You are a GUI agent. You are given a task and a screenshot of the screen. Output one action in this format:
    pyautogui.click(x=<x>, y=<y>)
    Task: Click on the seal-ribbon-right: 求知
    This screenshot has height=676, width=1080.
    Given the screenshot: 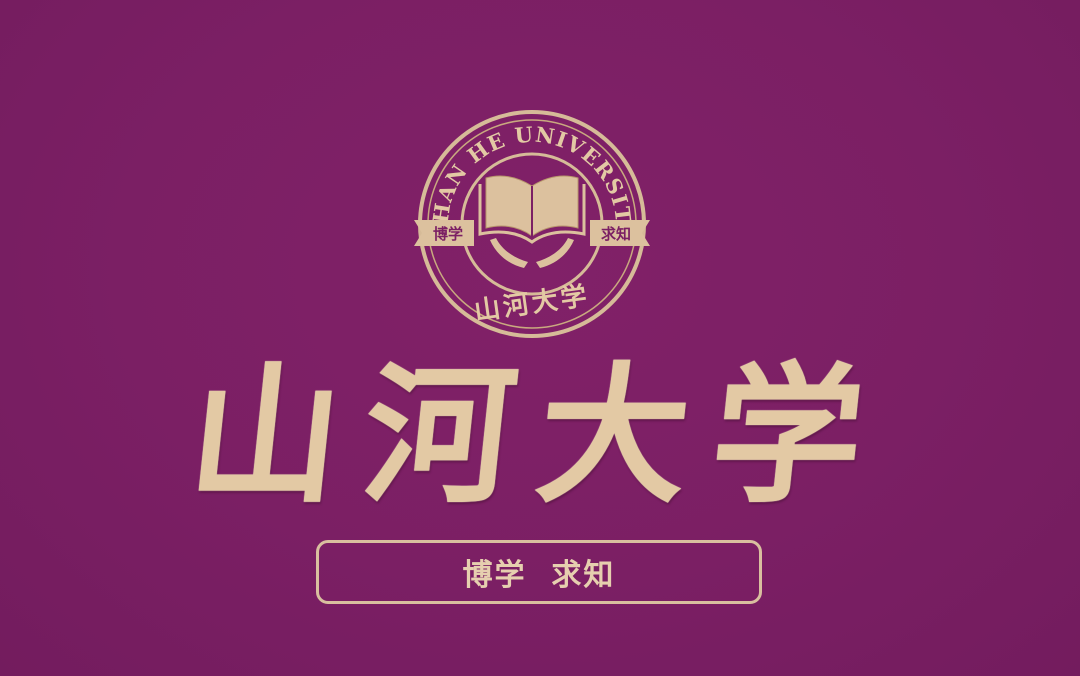 What is the action you would take?
    pyautogui.click(x=616, y=234)
    